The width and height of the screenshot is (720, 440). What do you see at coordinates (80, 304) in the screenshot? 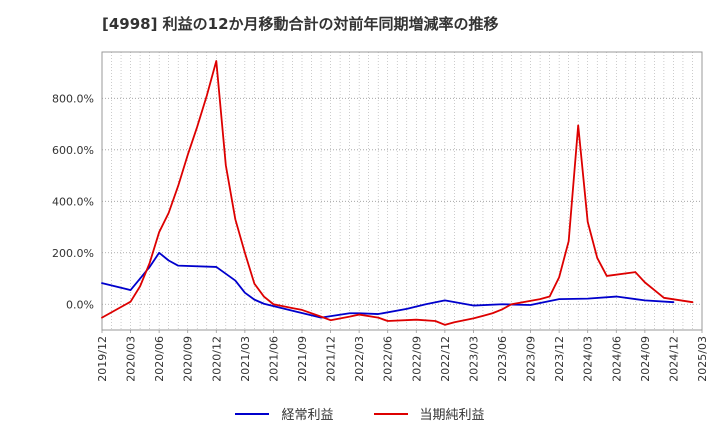
I see `y-tick-label: 0.0%` at bounding box center [80, 304].